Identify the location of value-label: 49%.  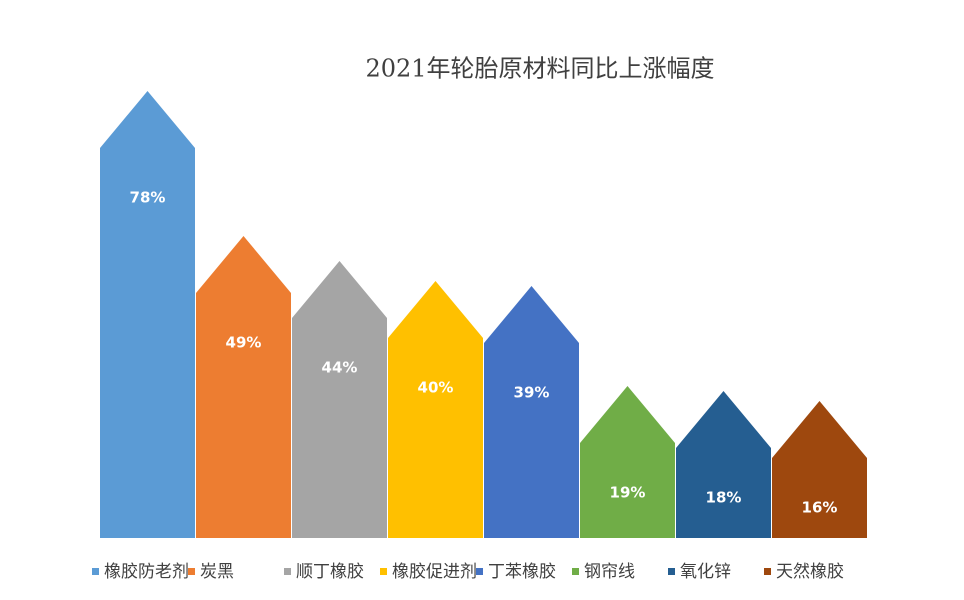
(244, 343).